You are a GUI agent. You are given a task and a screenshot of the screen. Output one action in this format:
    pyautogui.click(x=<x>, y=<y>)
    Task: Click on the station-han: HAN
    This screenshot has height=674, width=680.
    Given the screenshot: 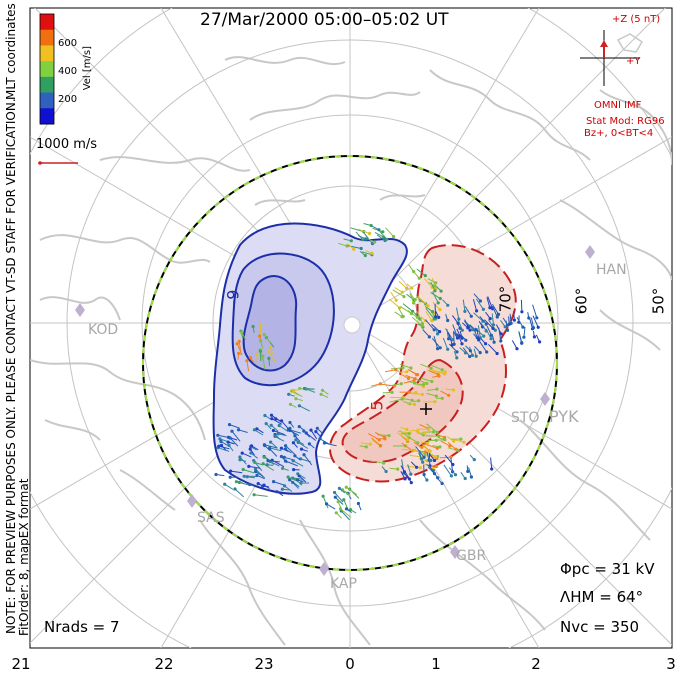 What is the action you would take?
    pyautogui.click(x=611, y=270)
    